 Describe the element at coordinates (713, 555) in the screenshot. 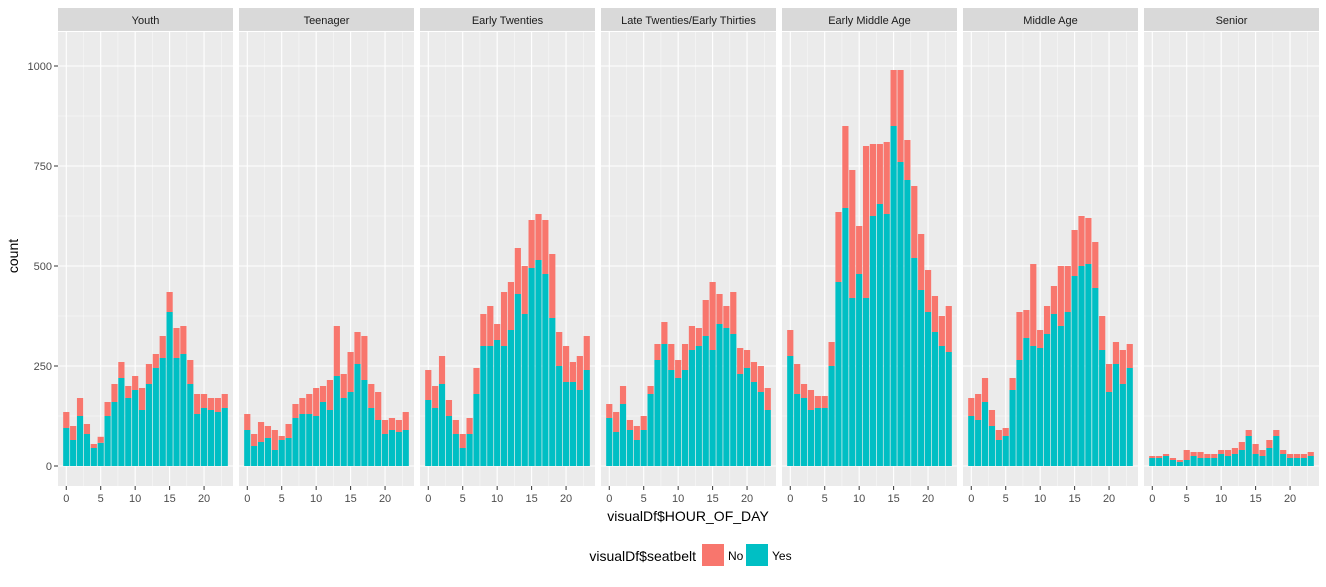

I see `legend-key-no` at that location.